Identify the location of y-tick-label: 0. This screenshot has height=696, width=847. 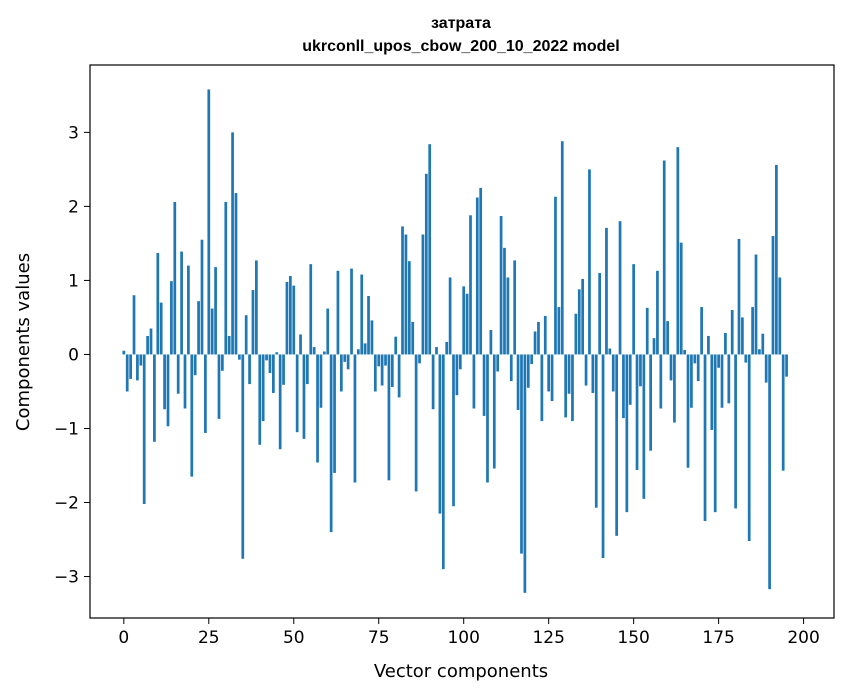
(73, 355).